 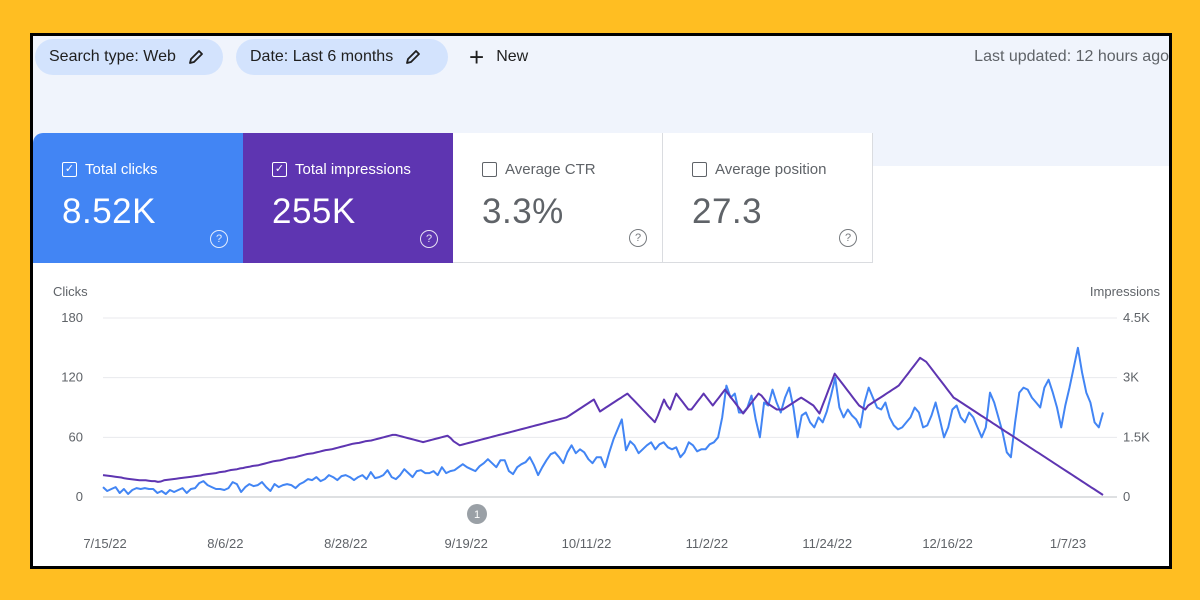 I want to click on left-axis-title: Clicks, so click(x=70, y=291).